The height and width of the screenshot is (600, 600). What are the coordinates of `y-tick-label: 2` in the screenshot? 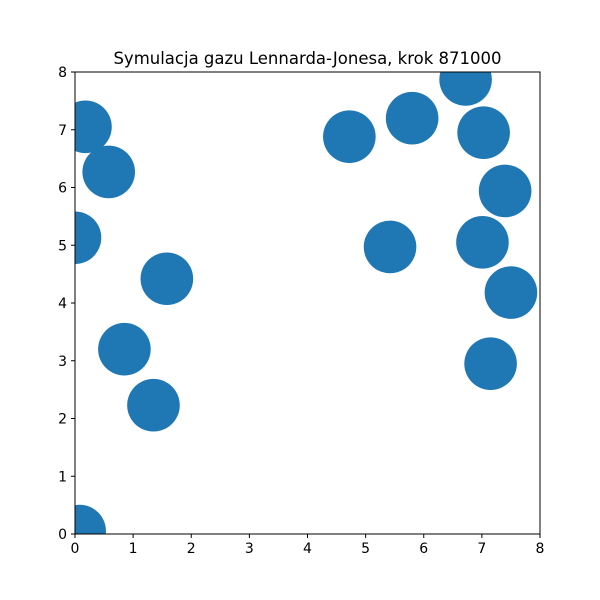 It's located at (62, 420).